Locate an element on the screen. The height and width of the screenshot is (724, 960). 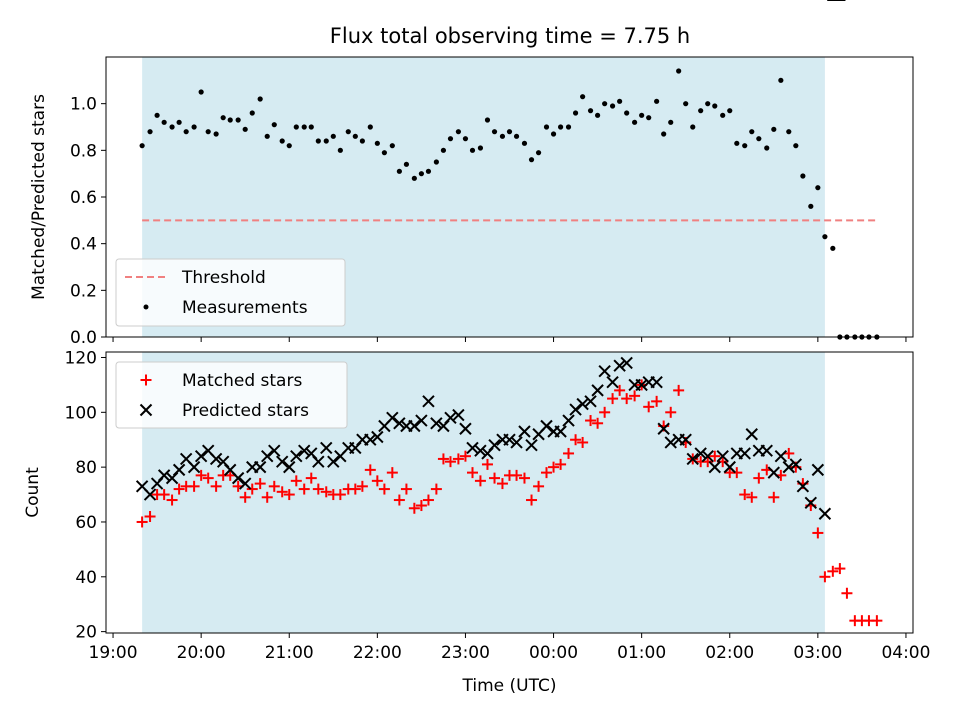
top-legend-box is located at coordinates (230, 292).